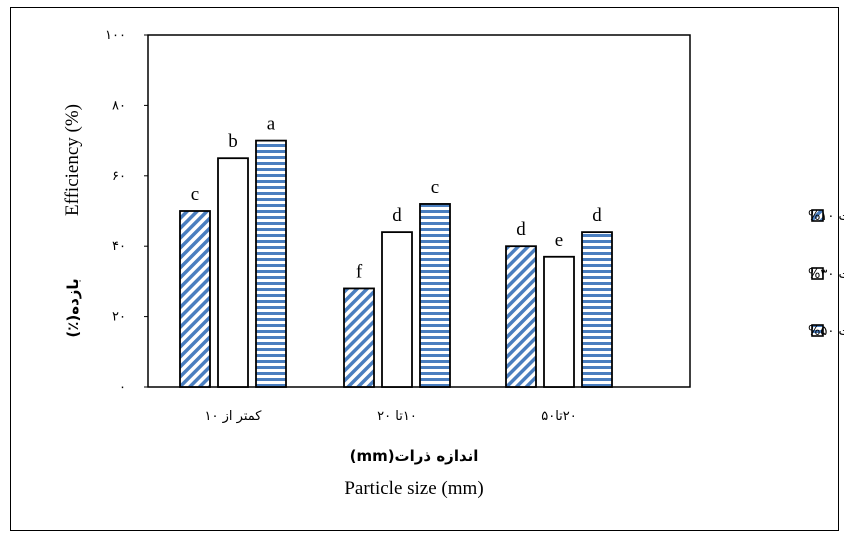 The width and height of the screenshot is (844, 536). I want to click on y-tick-label: ۸۰, so click(119, 105).